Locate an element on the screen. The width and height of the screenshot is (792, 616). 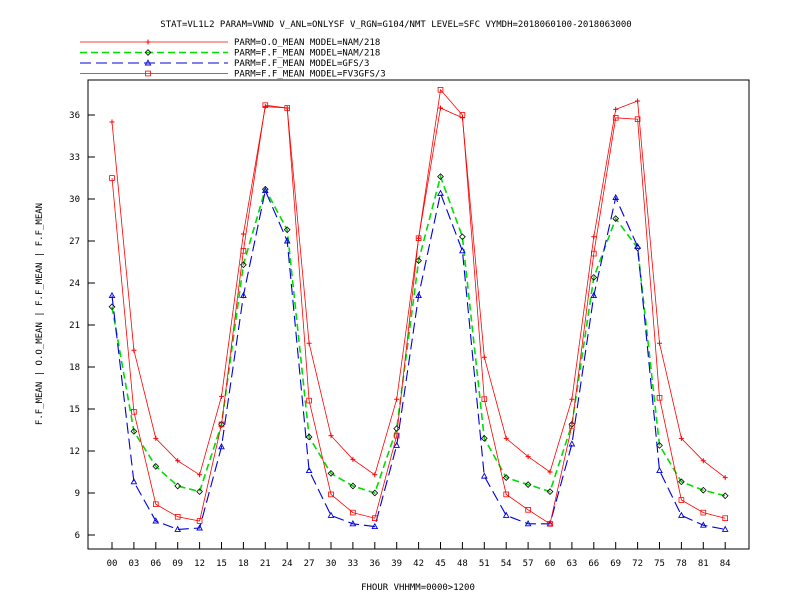
x-tick-label: 18 is located at coordinates (243, 564).